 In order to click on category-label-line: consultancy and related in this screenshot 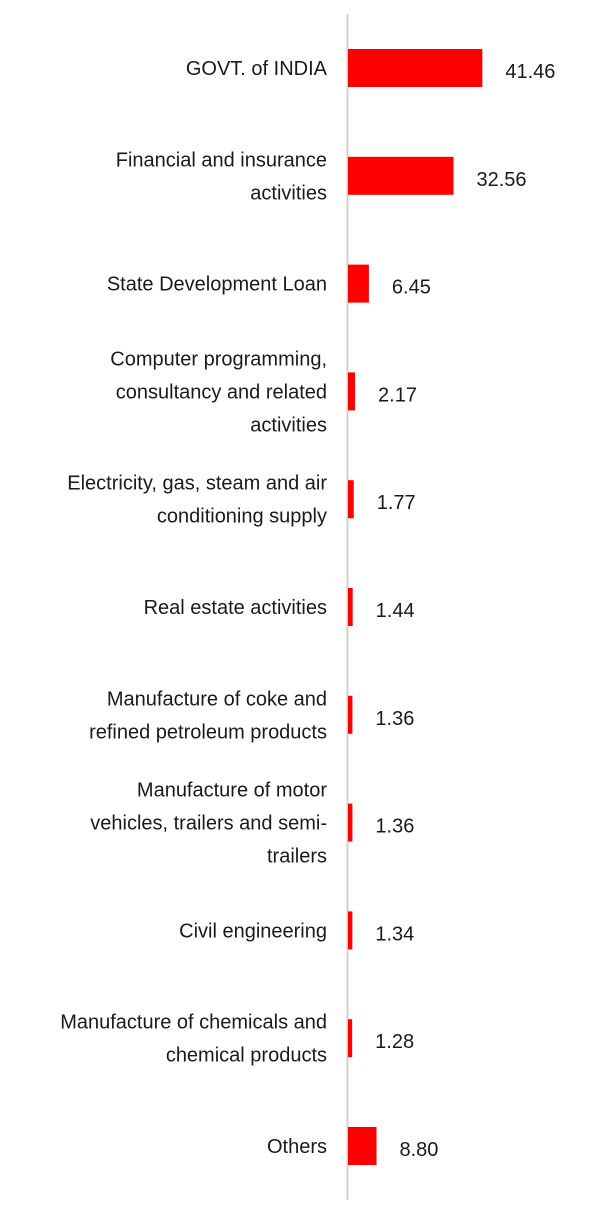, I will do `click(221, 392)`.